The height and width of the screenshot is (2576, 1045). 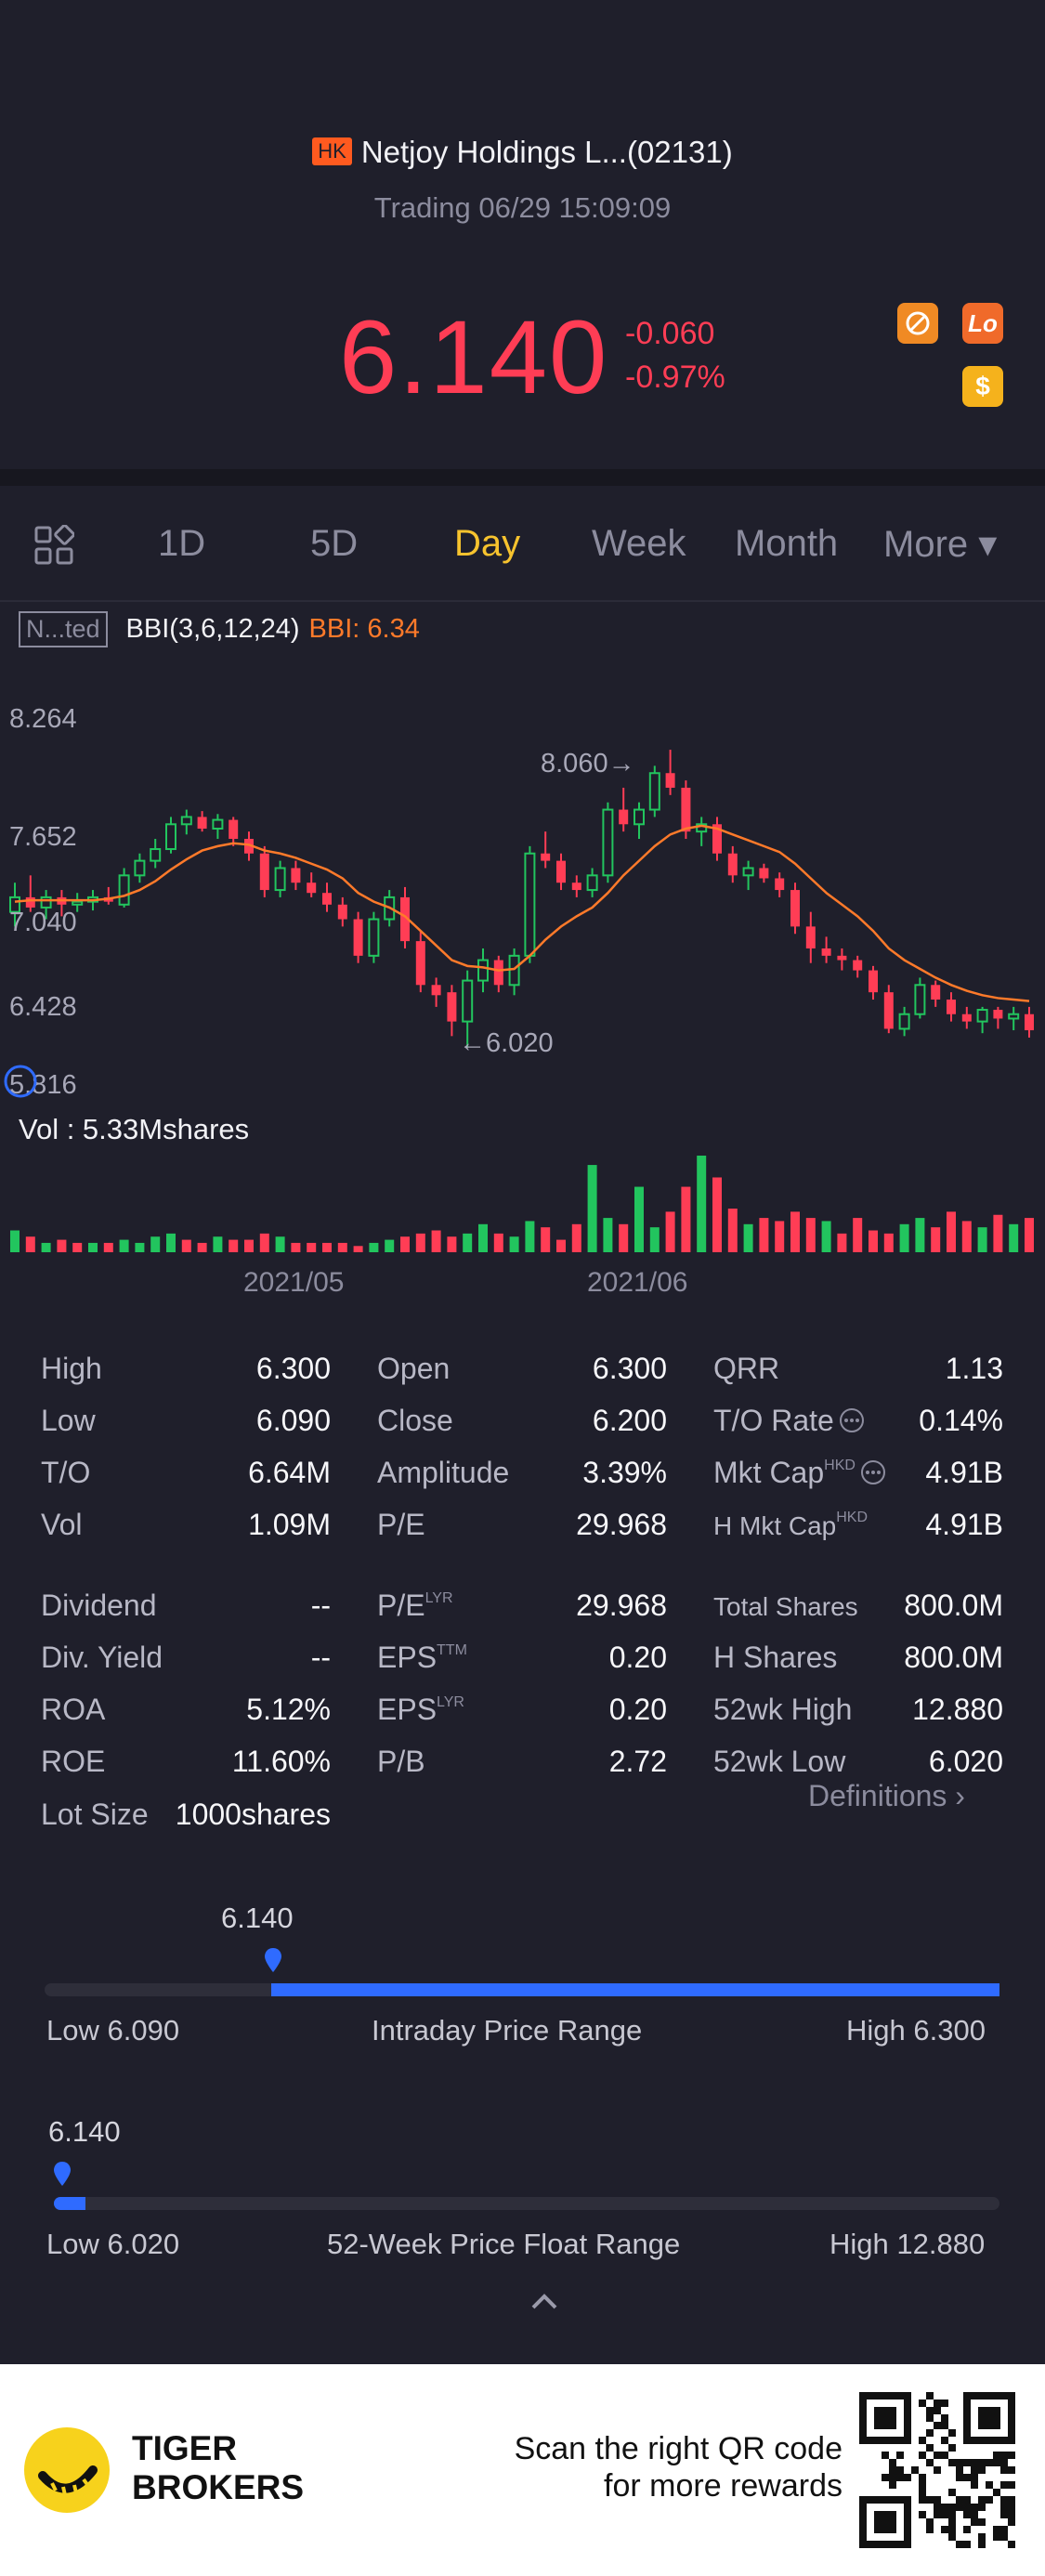 What do you see at coordinates (940, 544) in the screenshot?
I see `tab-more: More ▾` at bounding box center [940, 544].